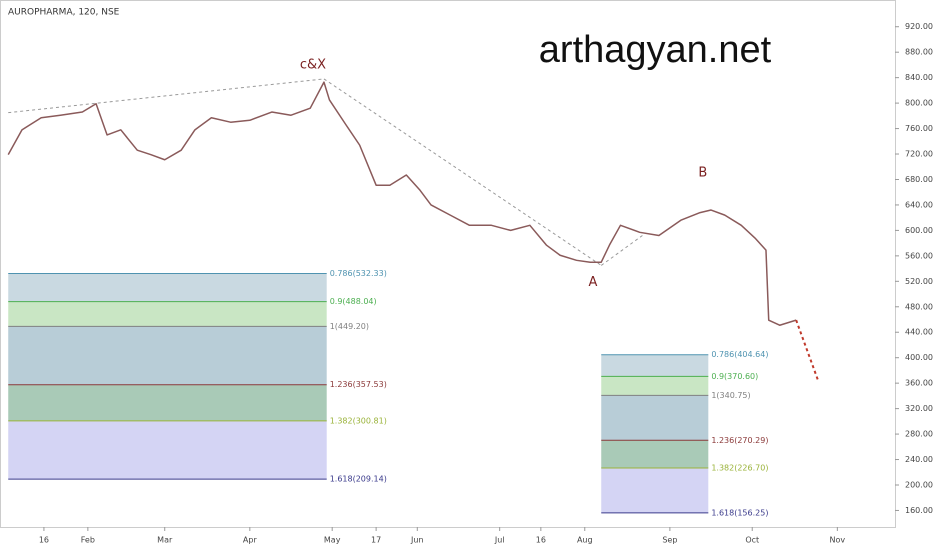 Image resolution: width=939 pixels, height=556 pixels. What do you see at coordinates (919, 255) in the screenshot?
I see `y-tick-label: 560.00` at bounding box center [919, 255].